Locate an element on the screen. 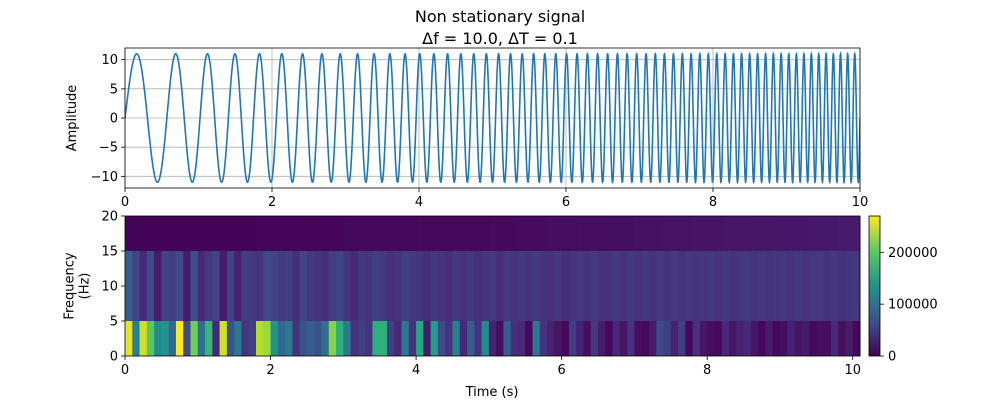 Image resolution: width=1000 pixels, height=400 pixels. signal-x-tick-label: 2 is located at coordinates (272, 202).